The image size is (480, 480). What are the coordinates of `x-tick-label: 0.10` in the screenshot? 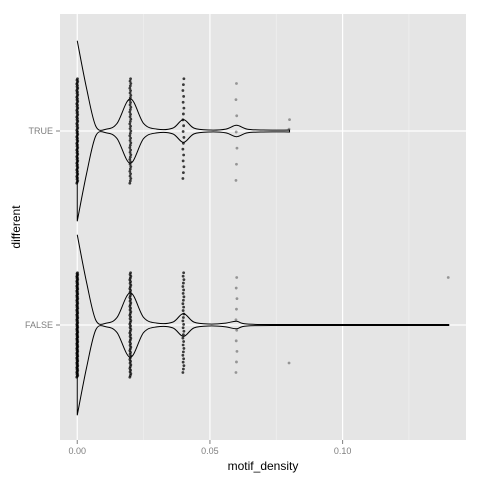 It's located at (343, 451).